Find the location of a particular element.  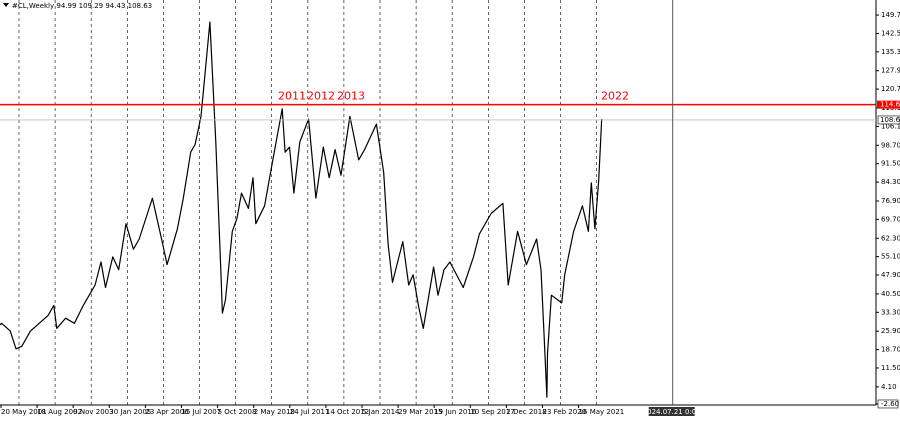

x-tick-label: 10 Sep 2017 is located at coordinates (492, 412).